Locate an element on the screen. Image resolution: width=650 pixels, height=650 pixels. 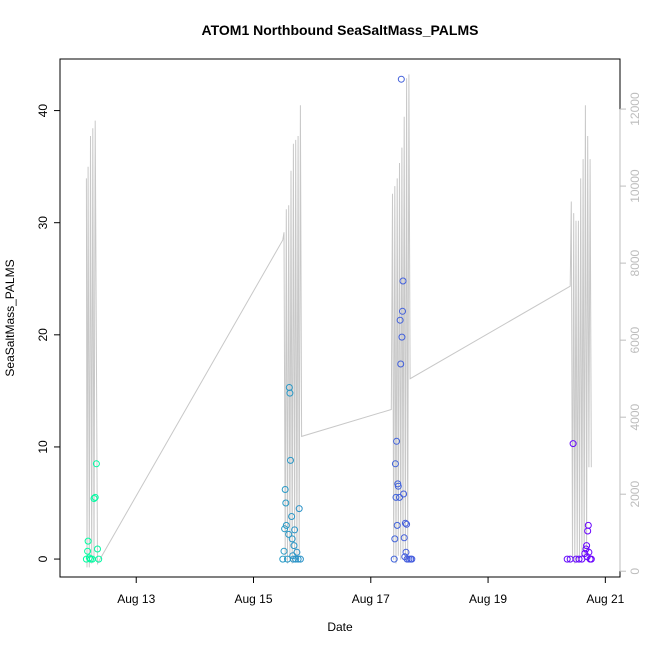
y-axis-right: 0 2000 4000 6000 8000 10000 12000 is located at coordinates (630, 333).